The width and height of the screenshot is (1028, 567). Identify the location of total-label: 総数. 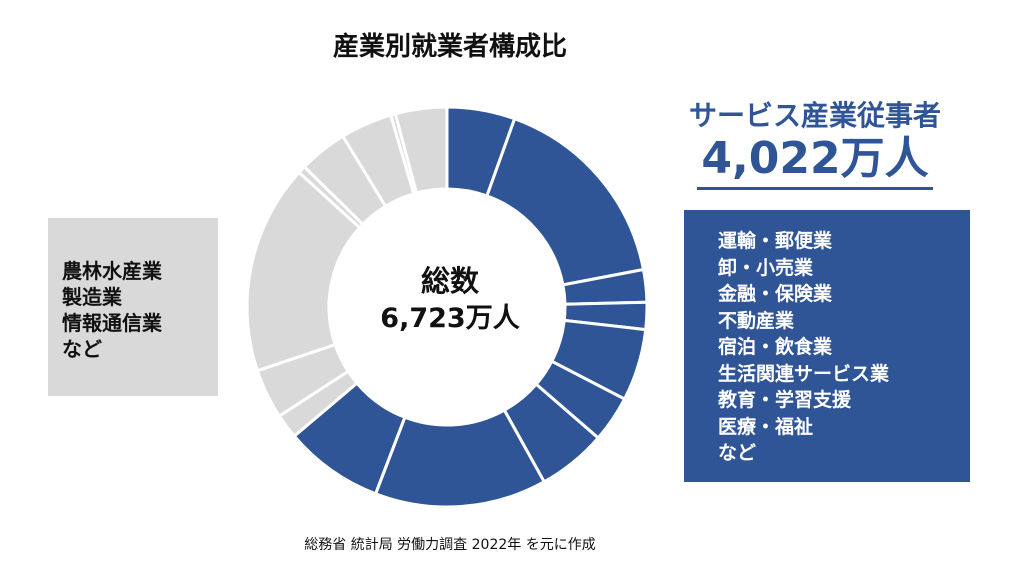
(449, 281).